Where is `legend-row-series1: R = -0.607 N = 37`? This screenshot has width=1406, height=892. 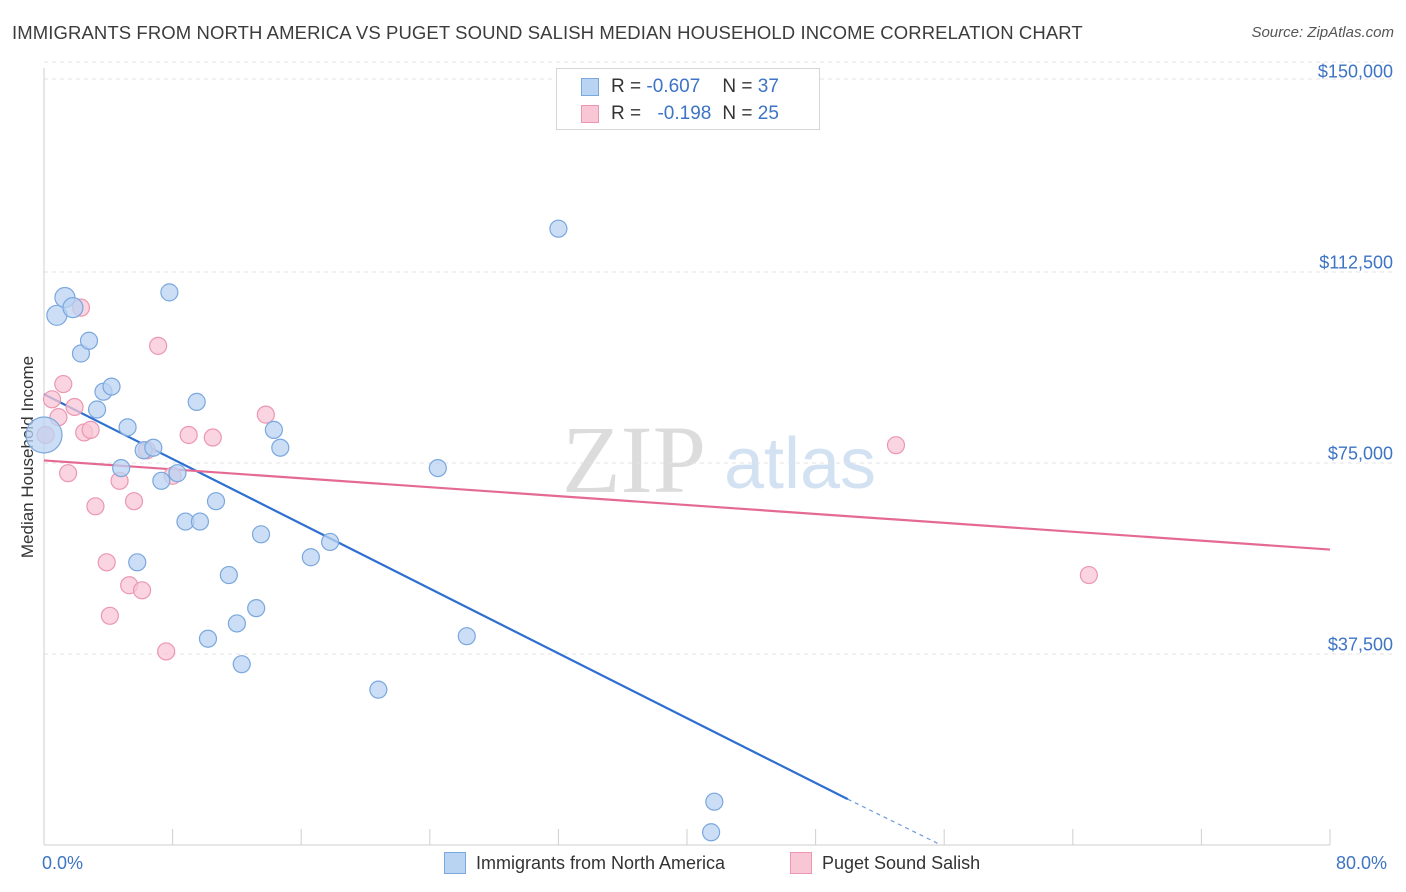
legend-row-series1: R = -0.607 N = 37 is located at coordinates (680, 87).